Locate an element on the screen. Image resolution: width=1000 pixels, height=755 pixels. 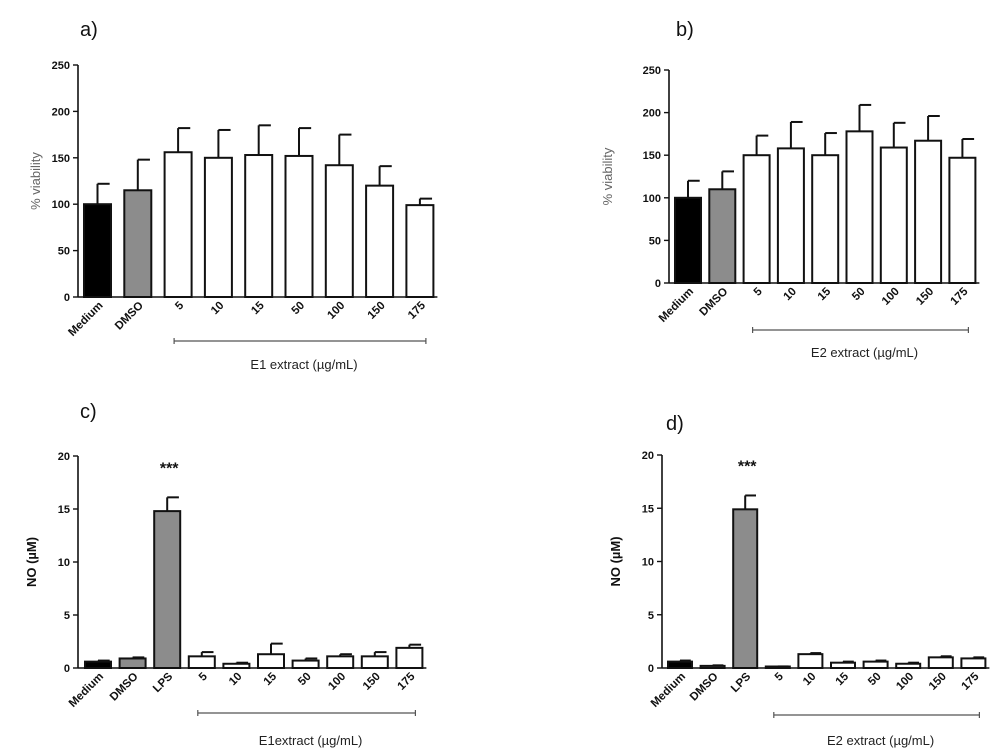
panel-letter: d) is located at coordinates (675, 424).